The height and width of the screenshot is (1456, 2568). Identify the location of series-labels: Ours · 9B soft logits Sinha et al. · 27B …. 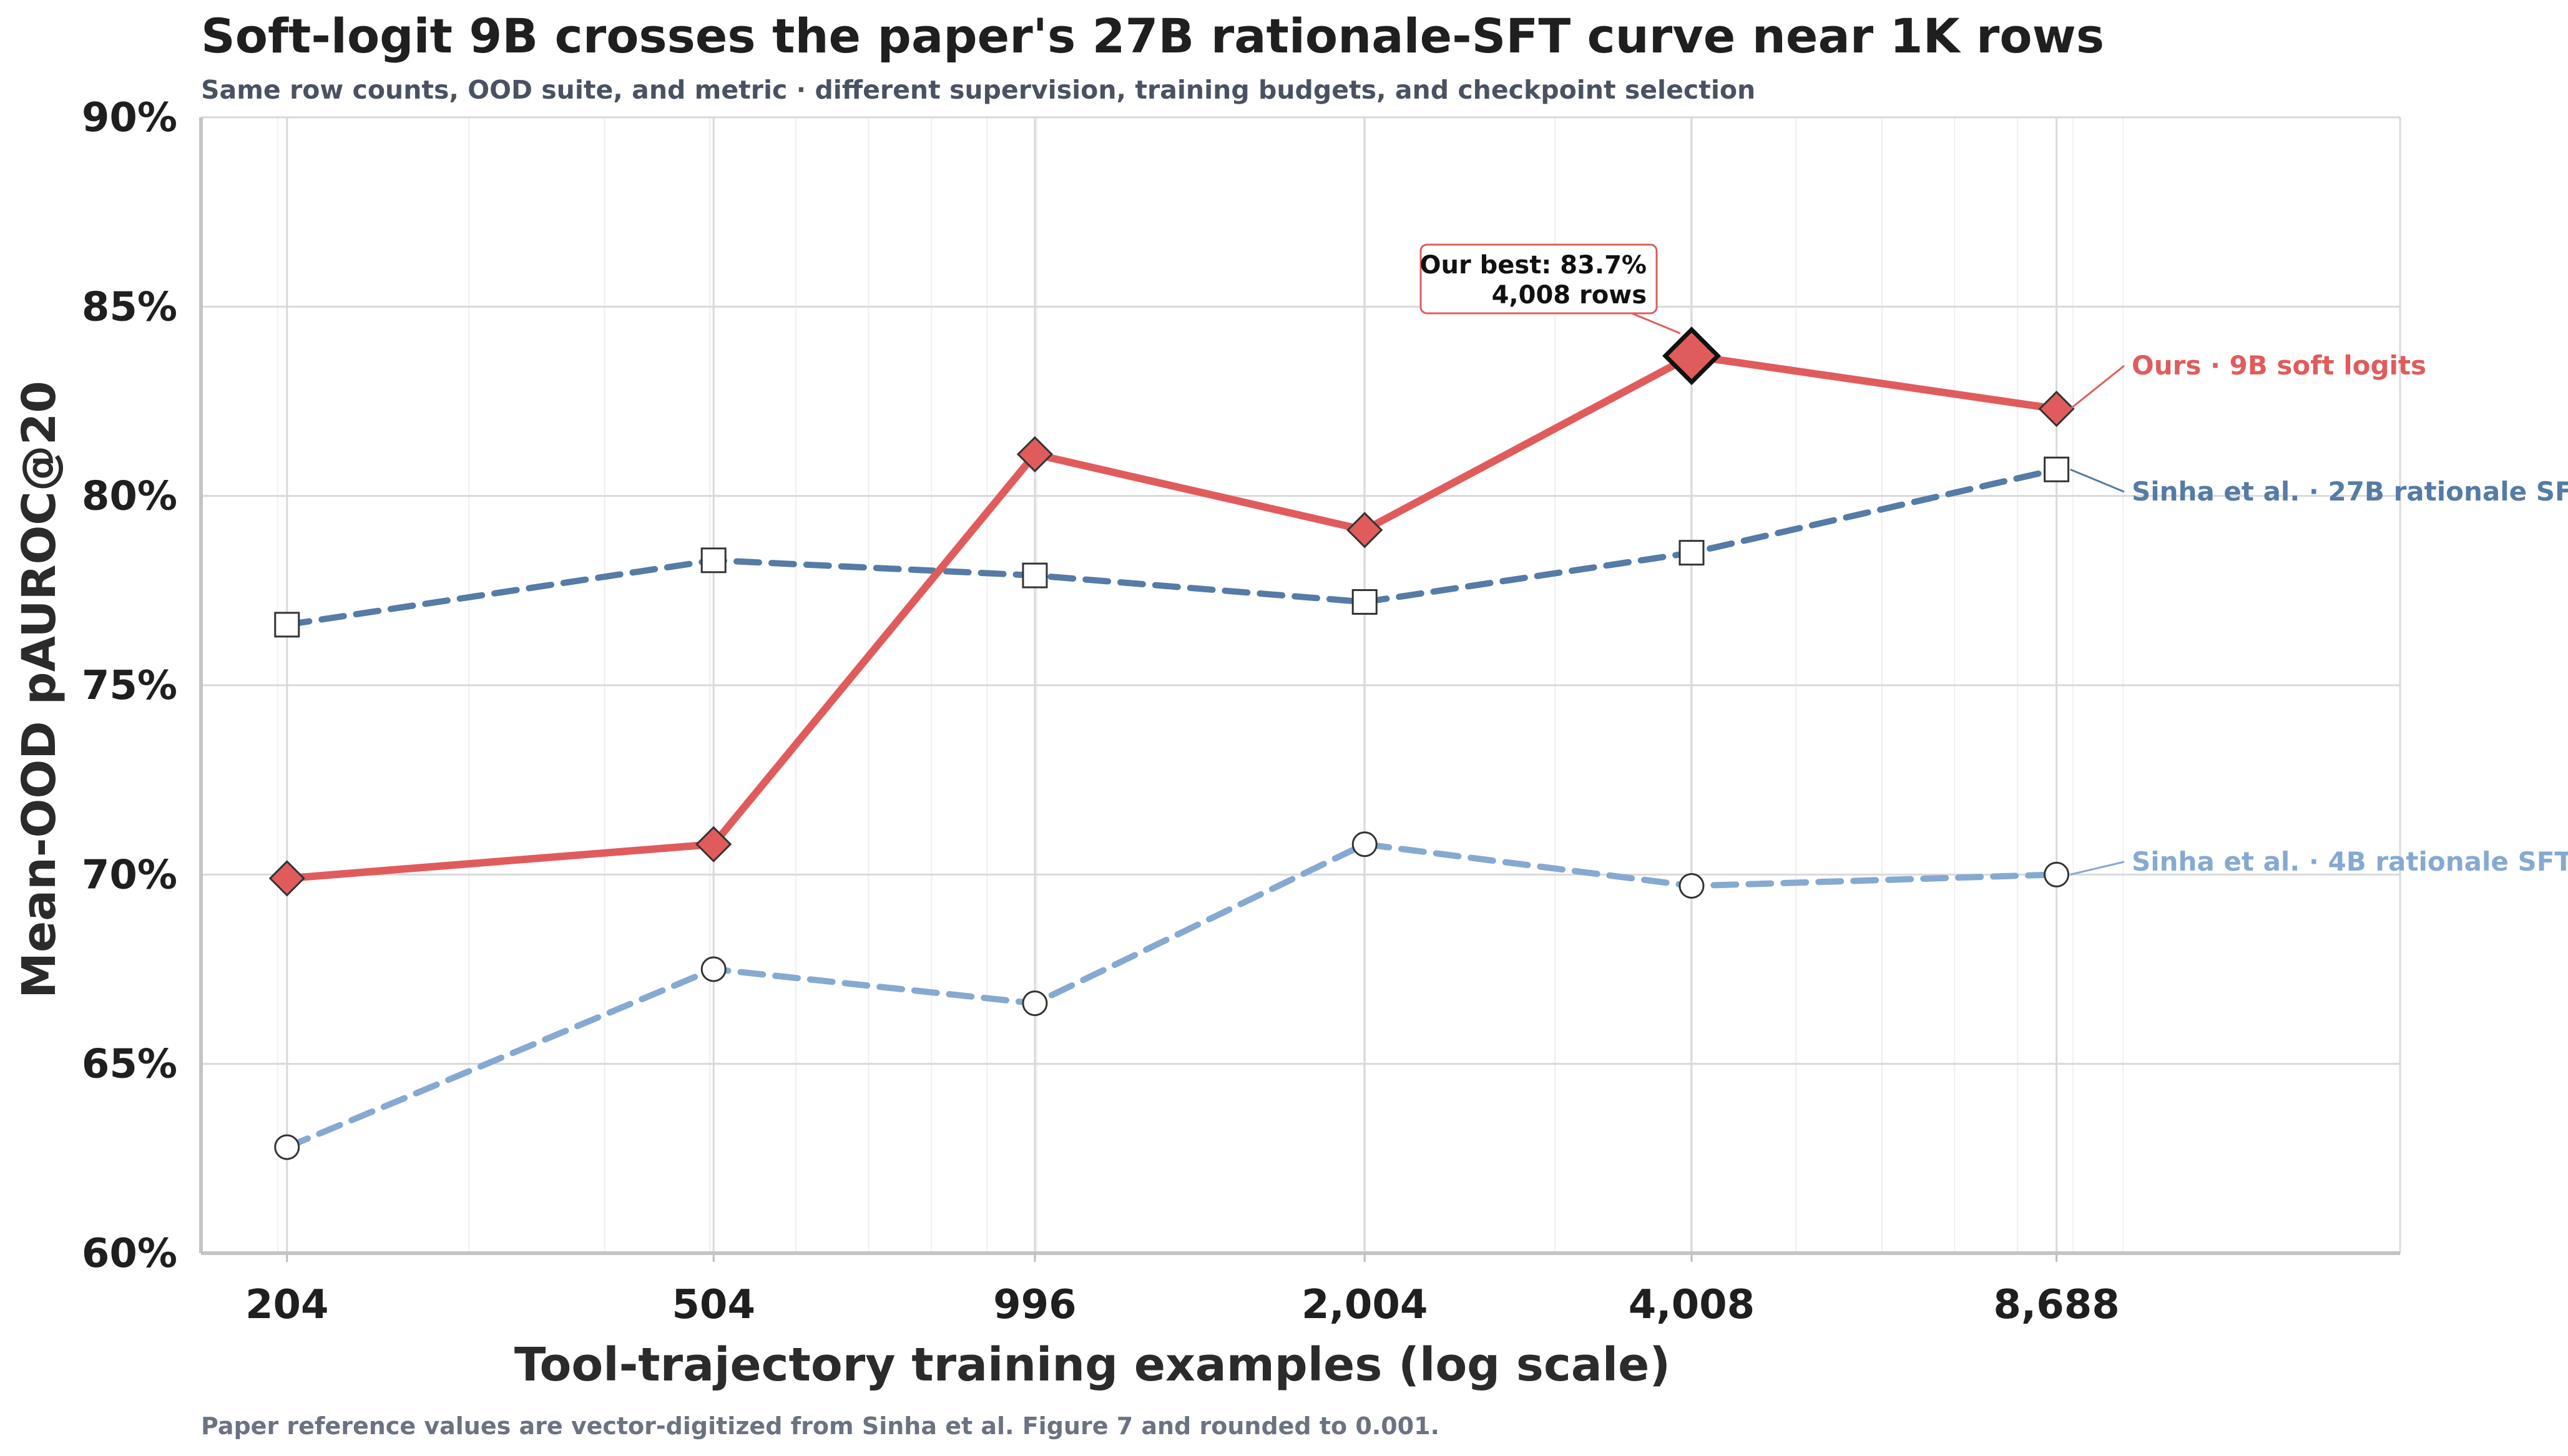
(2318, 613).